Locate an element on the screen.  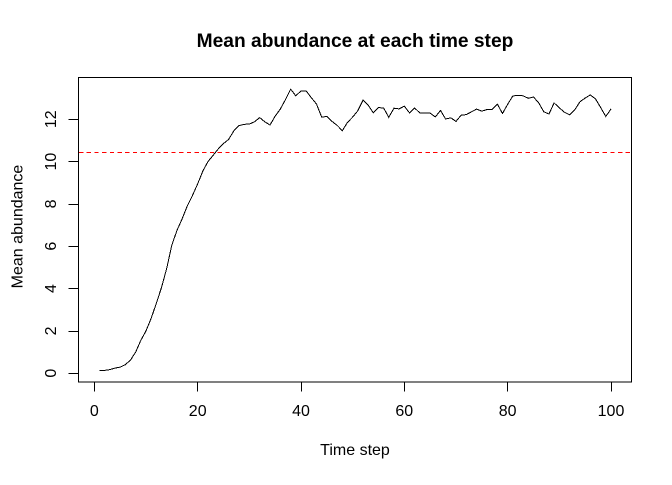
svg-text: 100 is located at coordinates (611, 411).